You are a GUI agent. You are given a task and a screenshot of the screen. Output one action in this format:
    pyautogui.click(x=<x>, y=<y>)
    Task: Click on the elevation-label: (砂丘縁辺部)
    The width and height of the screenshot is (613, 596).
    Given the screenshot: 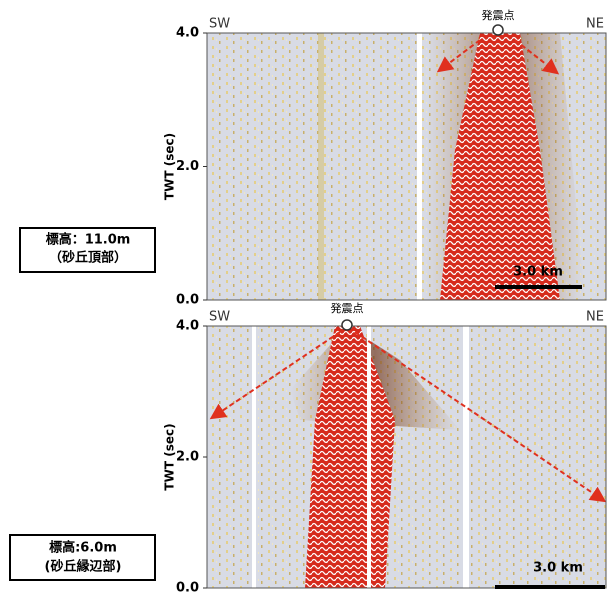 What is the action you would take?
    pyautogui.click(x=83, y=567)
    